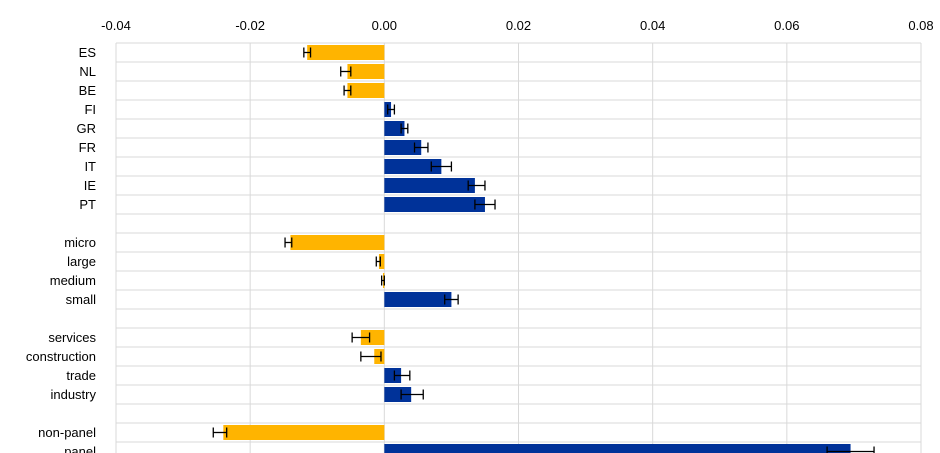  I want to click on category-label: micro, so click(80, 242).